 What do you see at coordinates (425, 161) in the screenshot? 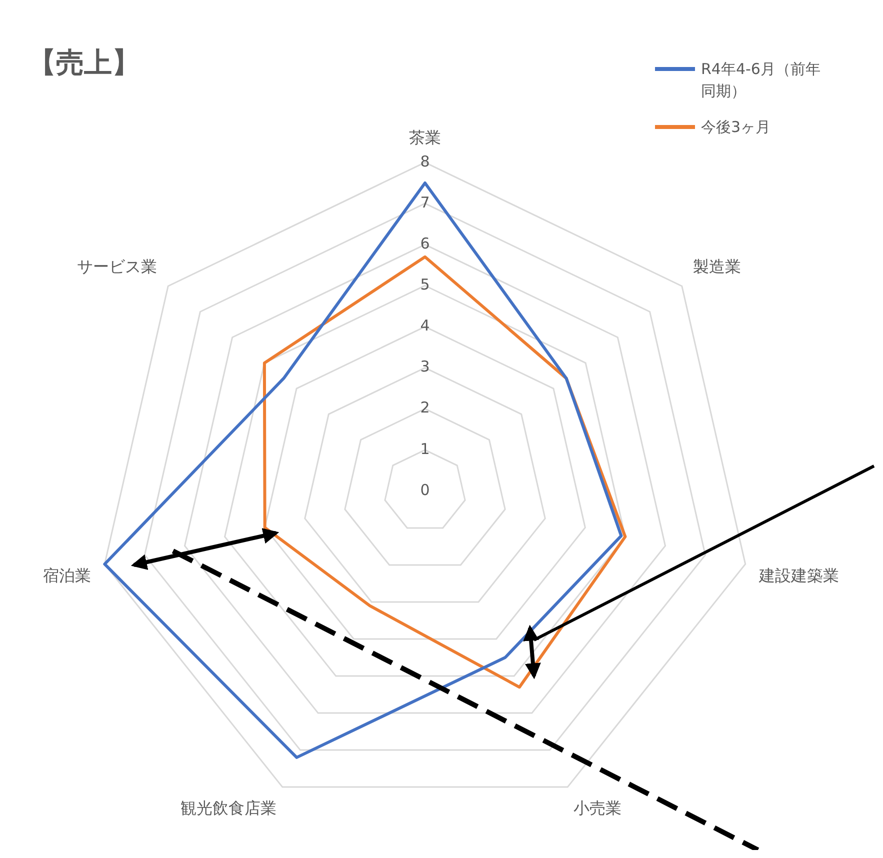
I see `y-tick-label: 8` at bounding box center [425, 161].